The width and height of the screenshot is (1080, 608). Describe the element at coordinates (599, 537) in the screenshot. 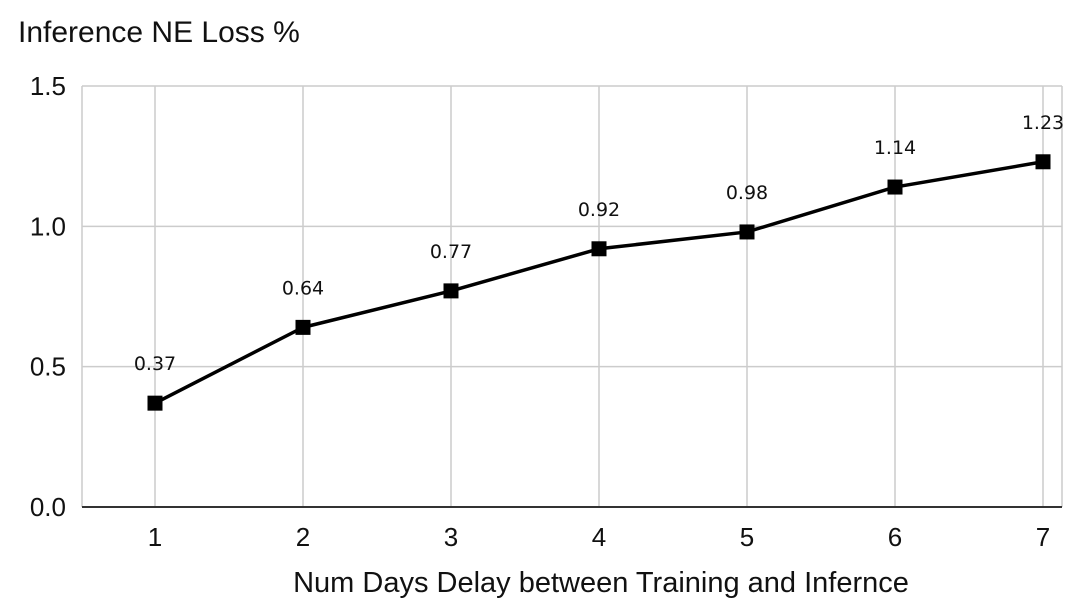

I see `x-tick-label-3: 4` at that location.